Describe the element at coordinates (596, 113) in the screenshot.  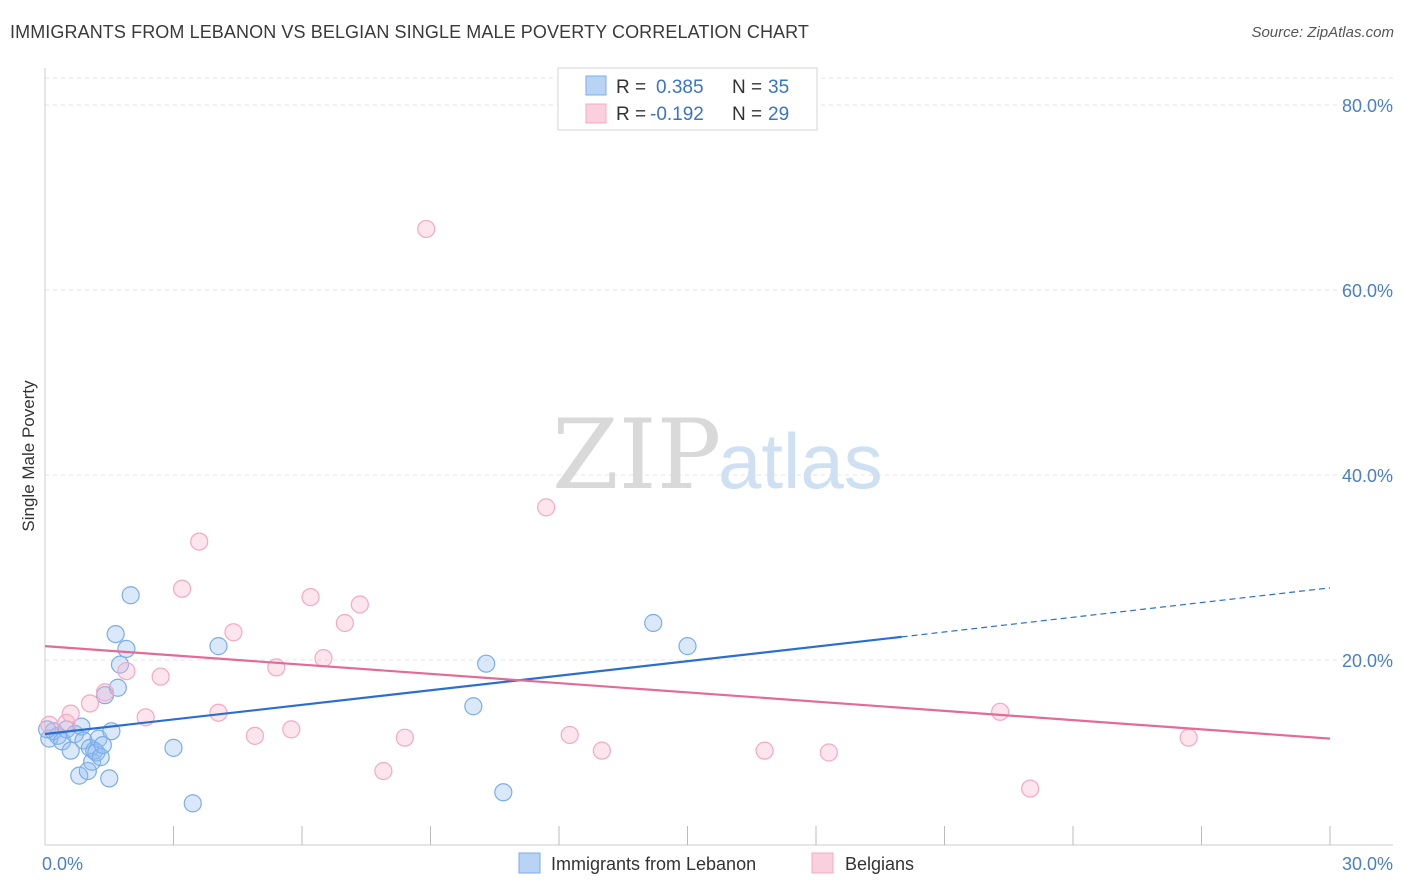
I see `legend-swatch-belgians` at that location.